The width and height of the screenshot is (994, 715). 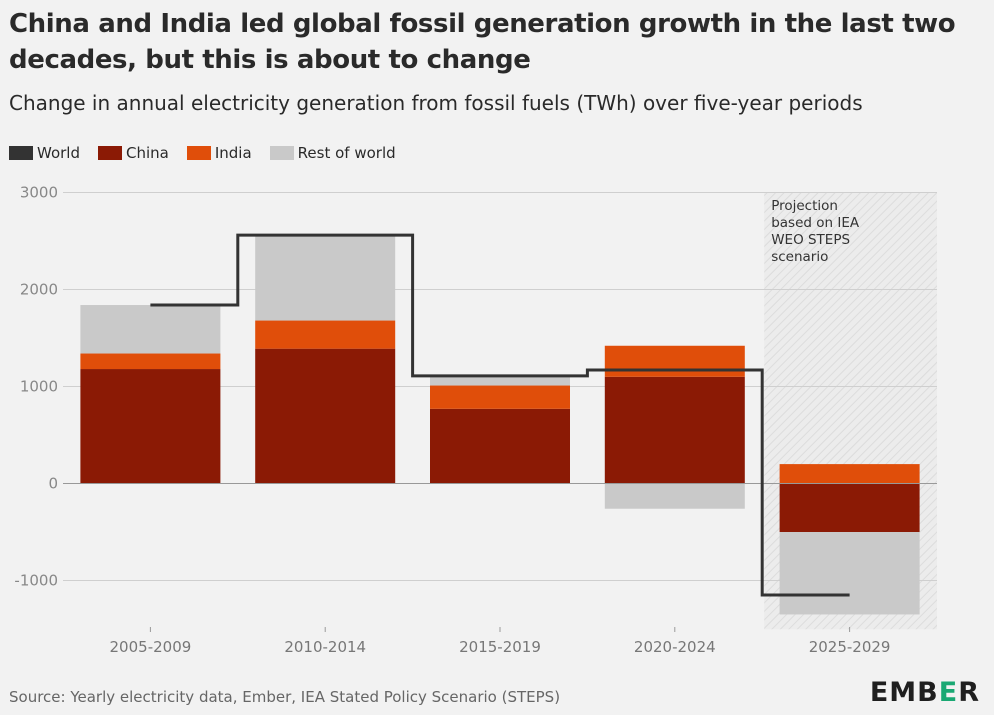 I want to click on bar-rest-of-world-2010-2014, so click(x=325, y=278).